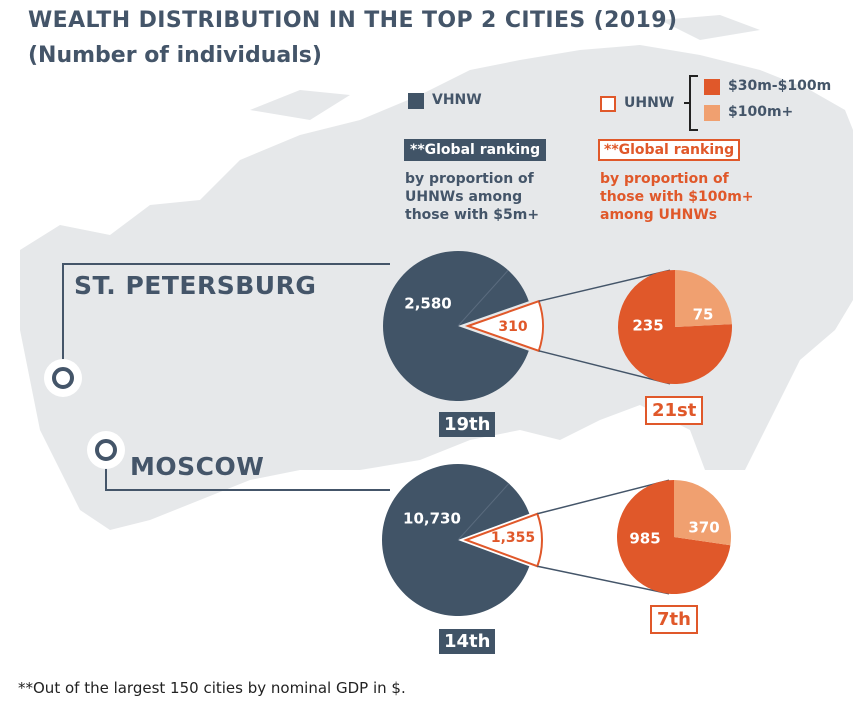  Describe the element at coordinates (677, 197) in the screenshot. I see `uhnw-ranking-note-line2: those with $100m+` at that location.